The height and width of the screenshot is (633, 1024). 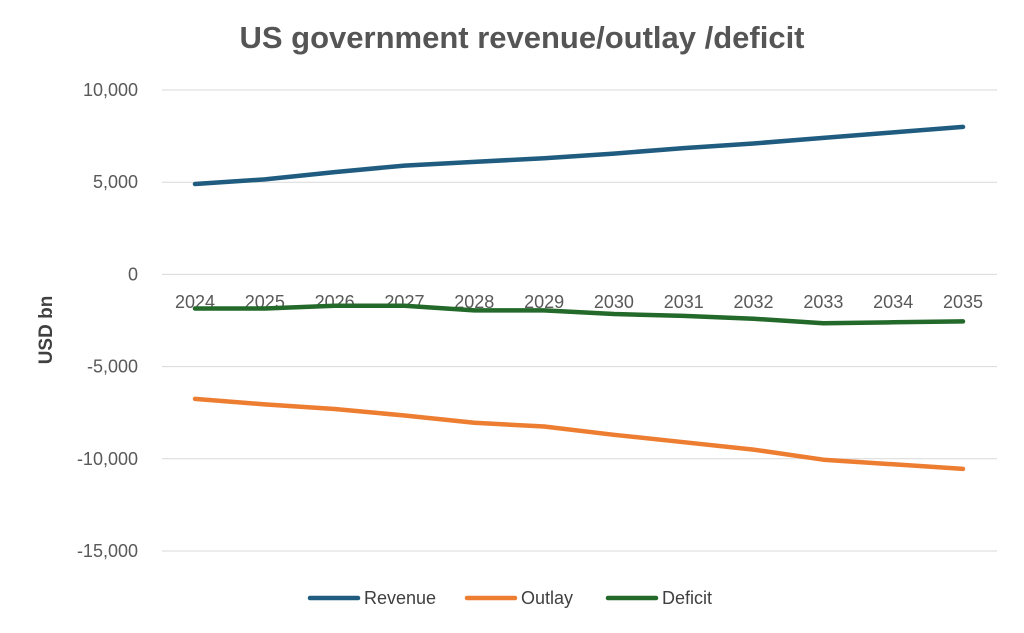 What do you see at coordinates (474, 302) in the screenshot?
I see `x-tick-label: 2028` at bounding box center [474, 302].